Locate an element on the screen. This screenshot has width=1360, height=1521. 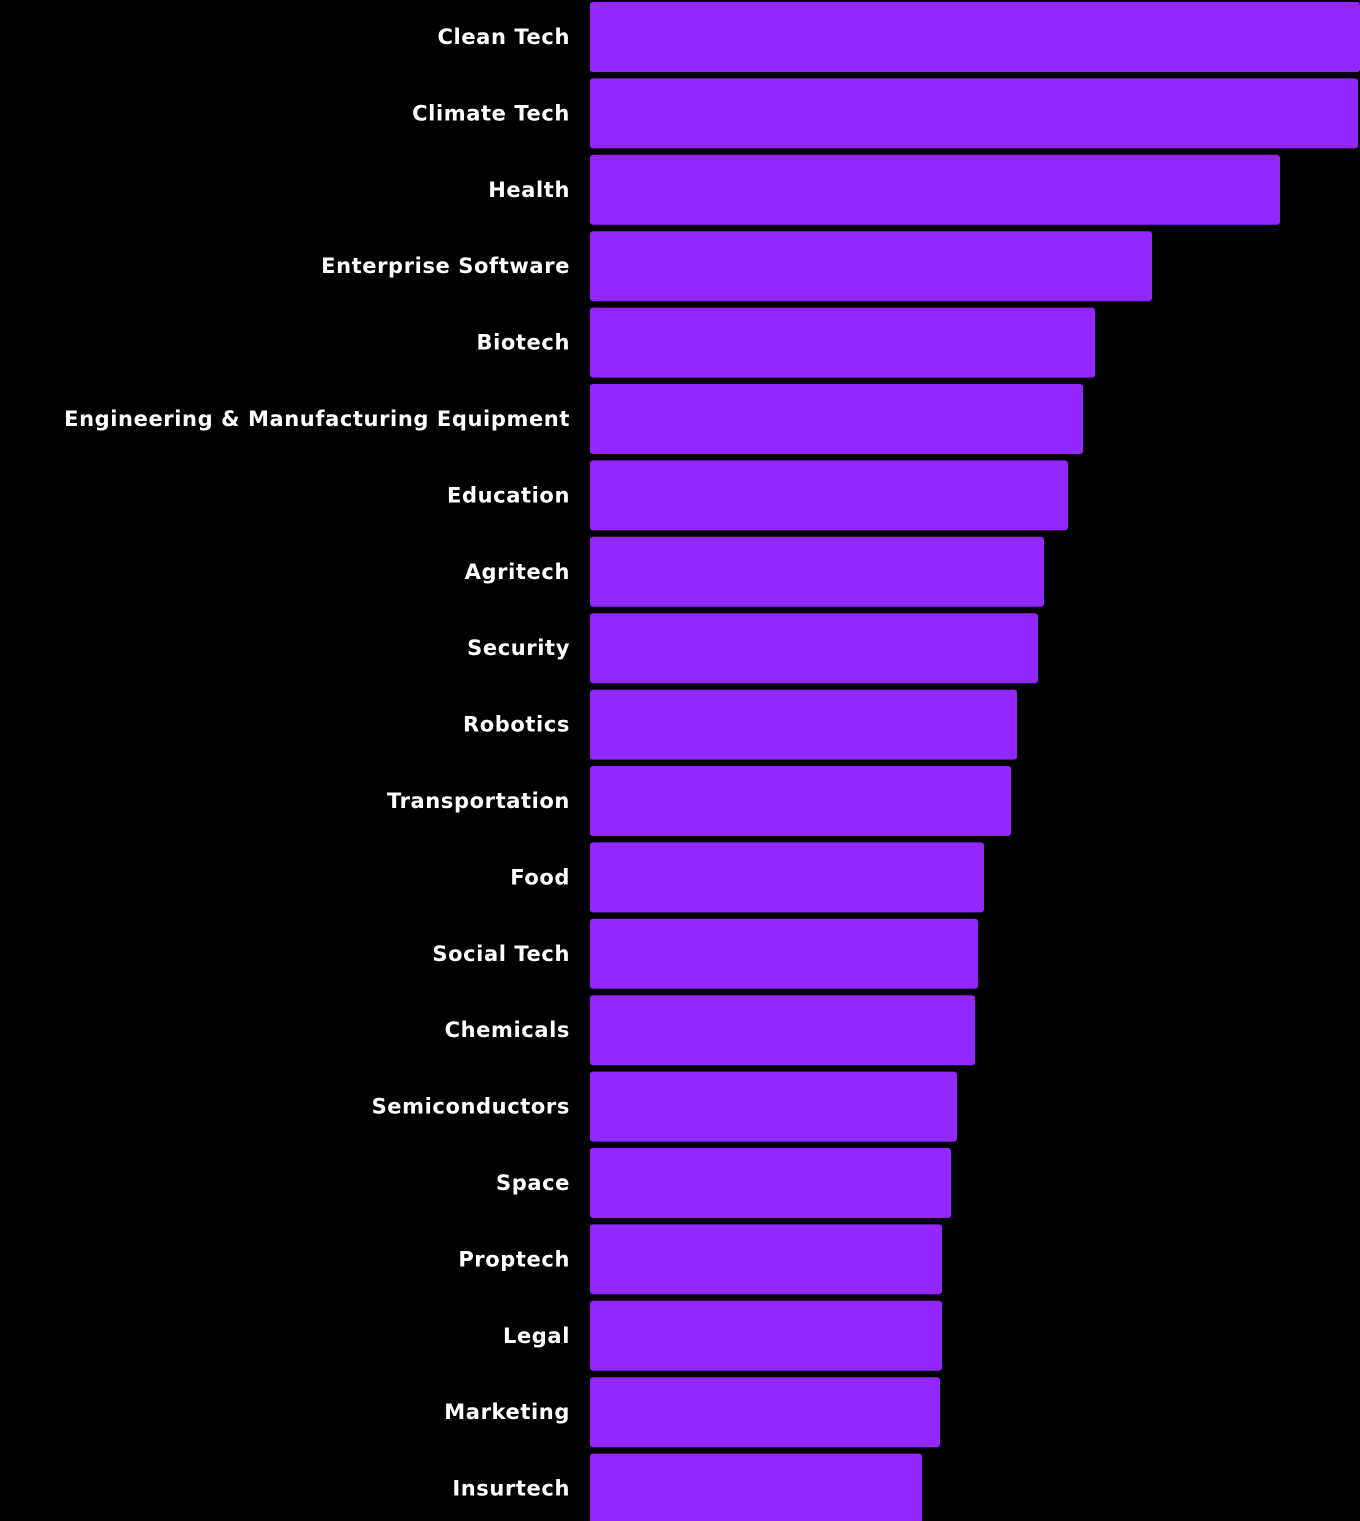
bar-insurtech is located at coordinates (756, 1487).